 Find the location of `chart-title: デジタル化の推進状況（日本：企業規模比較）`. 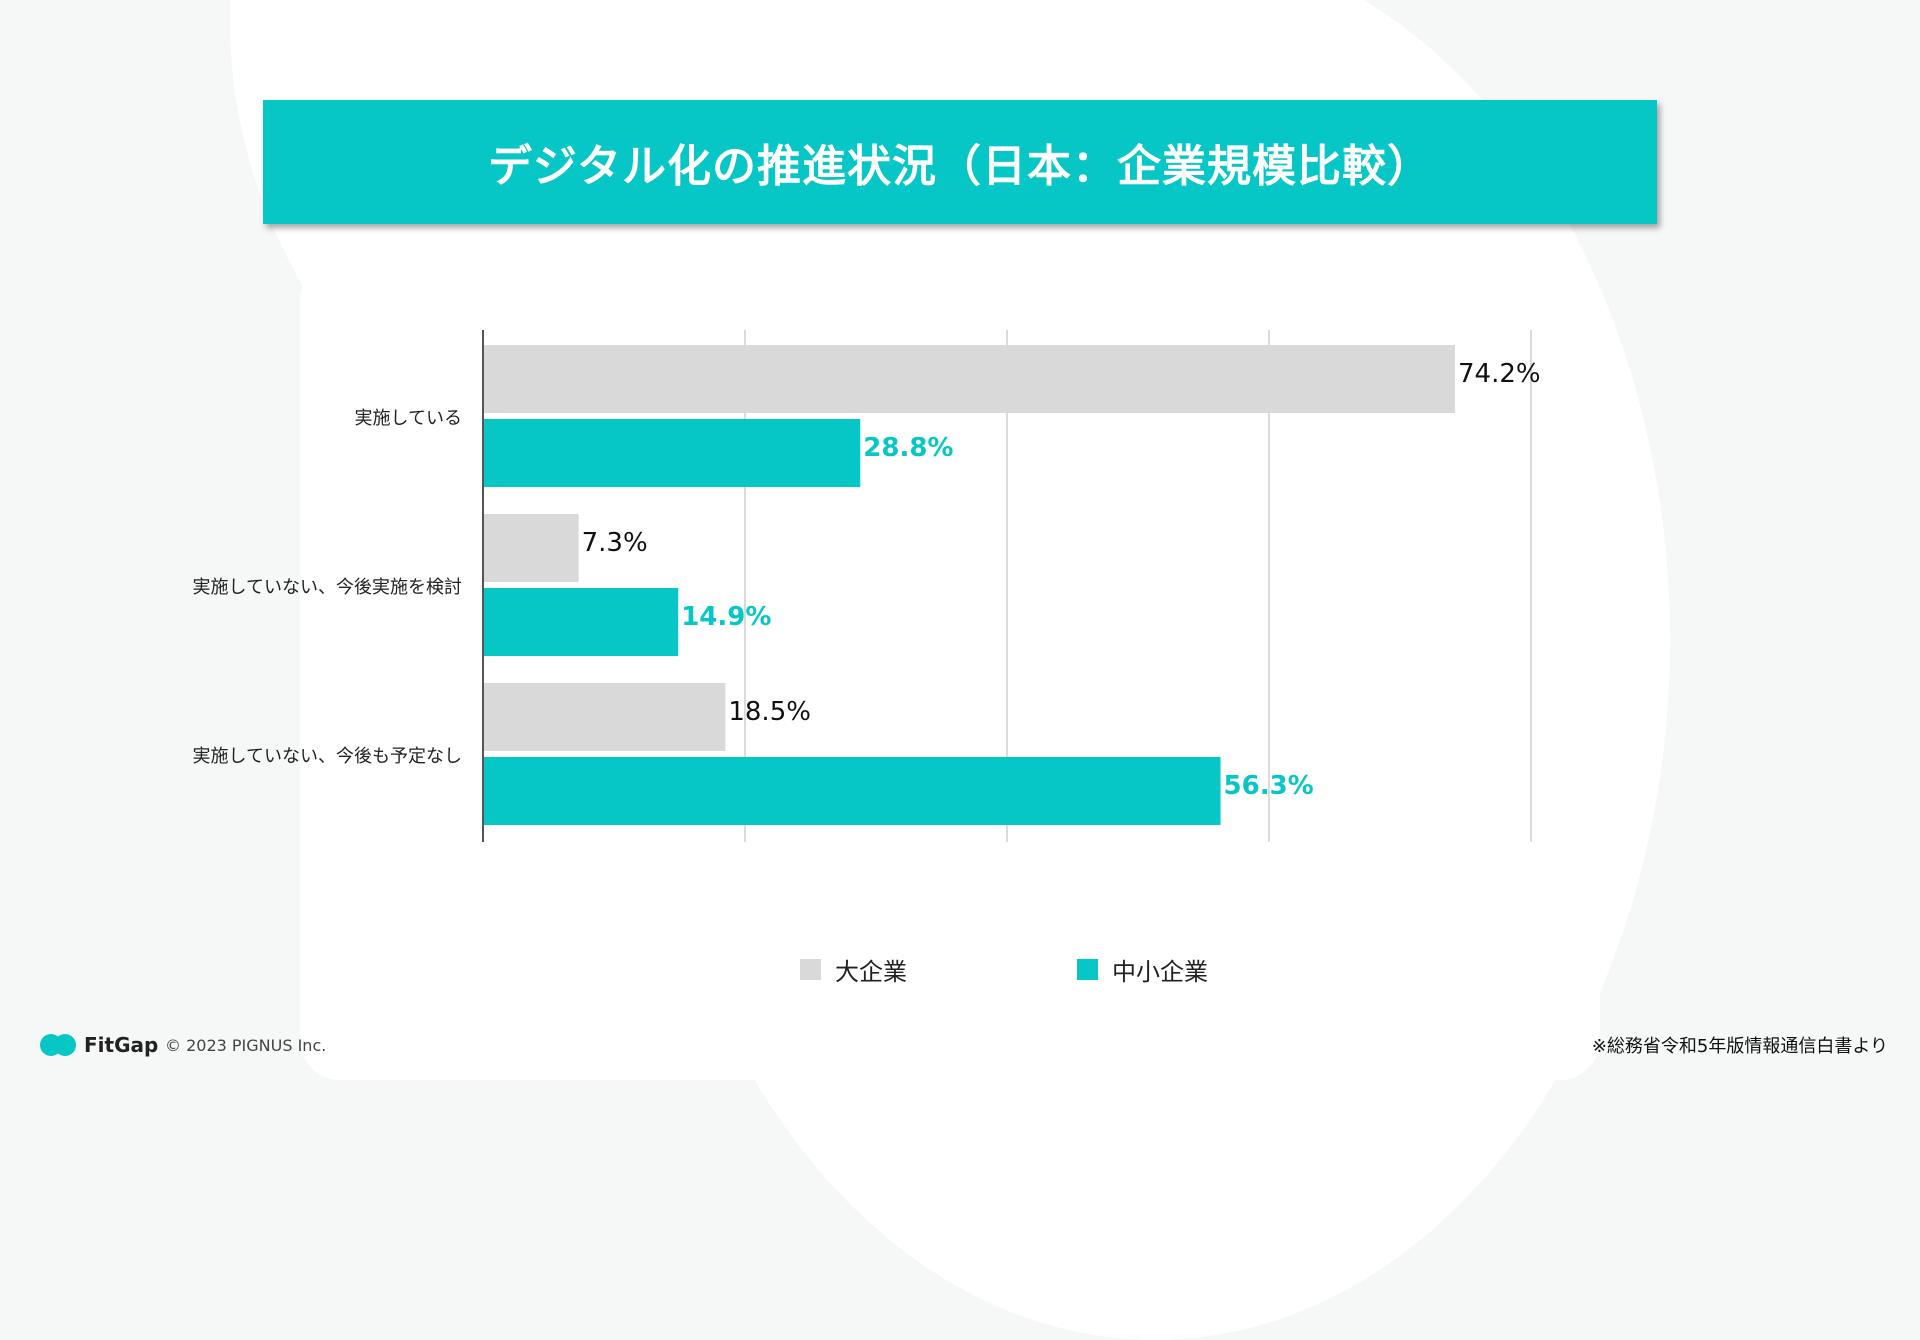

chart-title: デジタル化の推進状況（日本：企業規模比較） is located at coordinates (960, 166).